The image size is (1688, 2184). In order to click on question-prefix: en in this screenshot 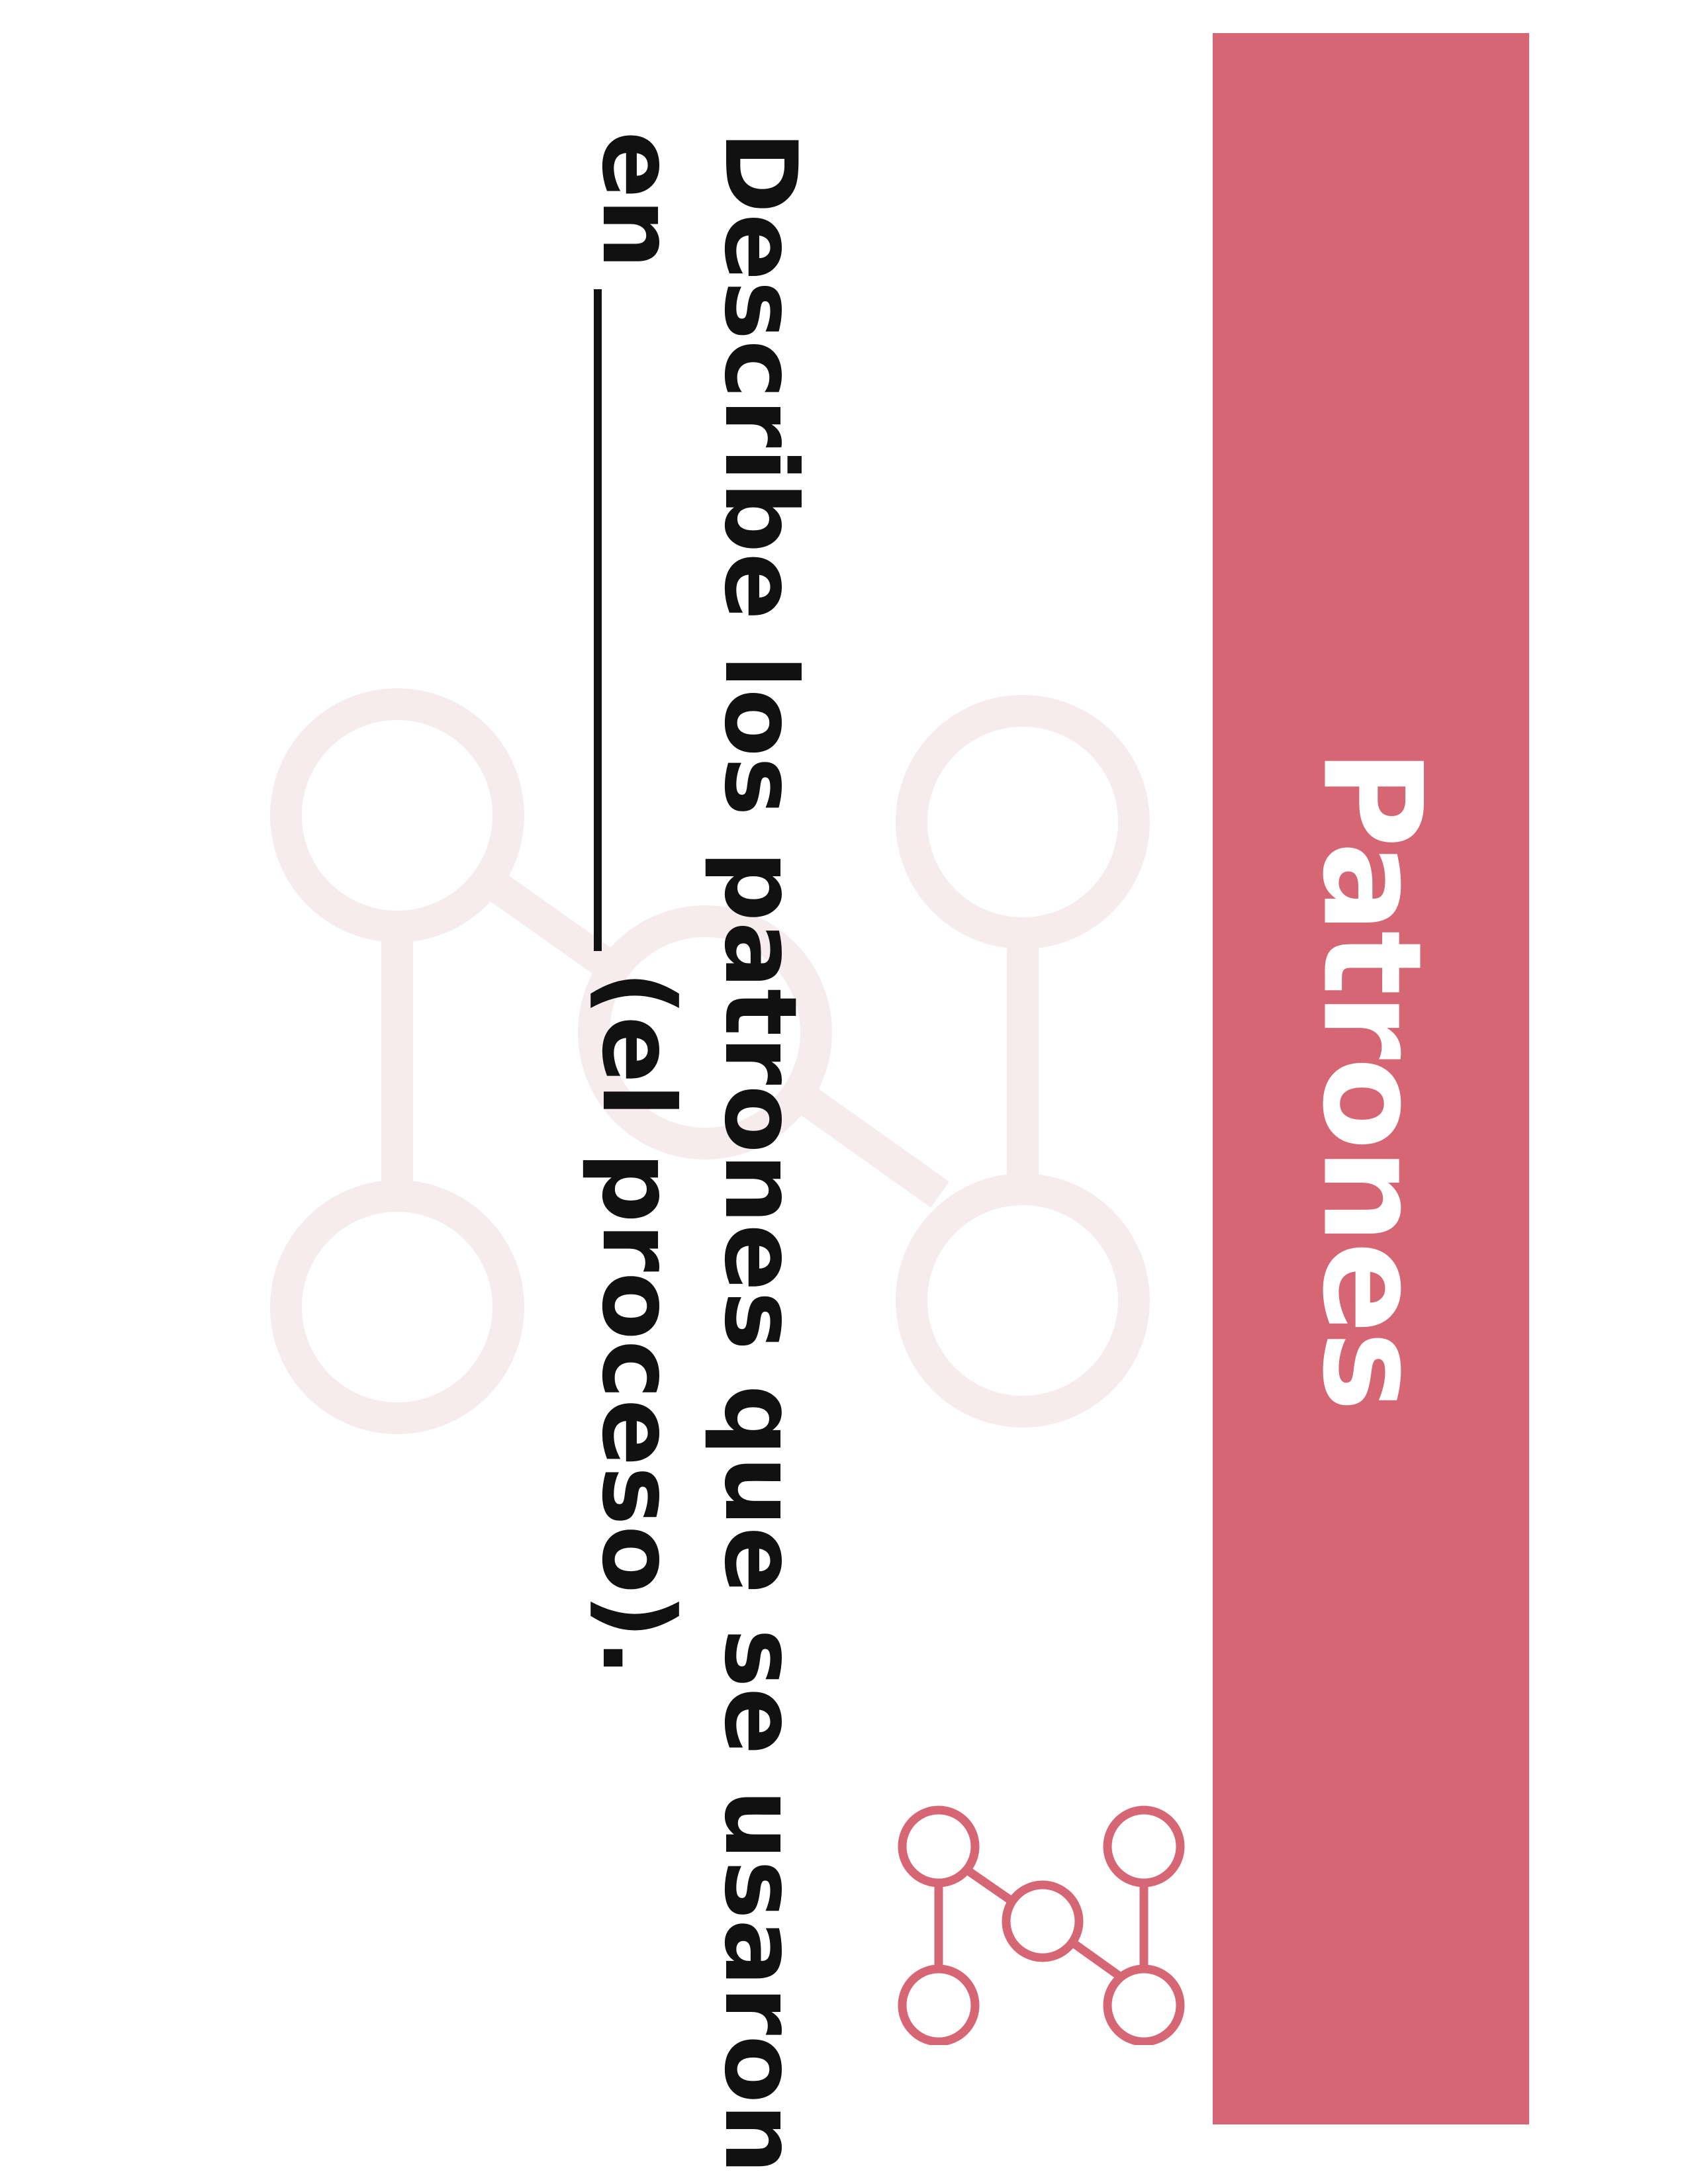, I will do `click(637, 200)`.